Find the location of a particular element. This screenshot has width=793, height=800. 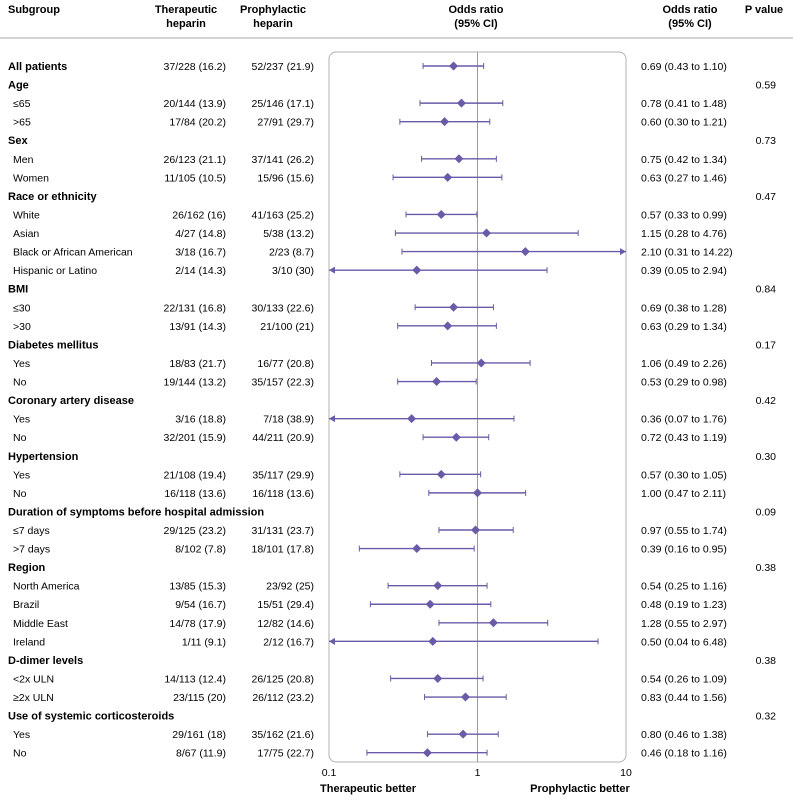

row-label: Middle East is located at coordinates (40, 624).